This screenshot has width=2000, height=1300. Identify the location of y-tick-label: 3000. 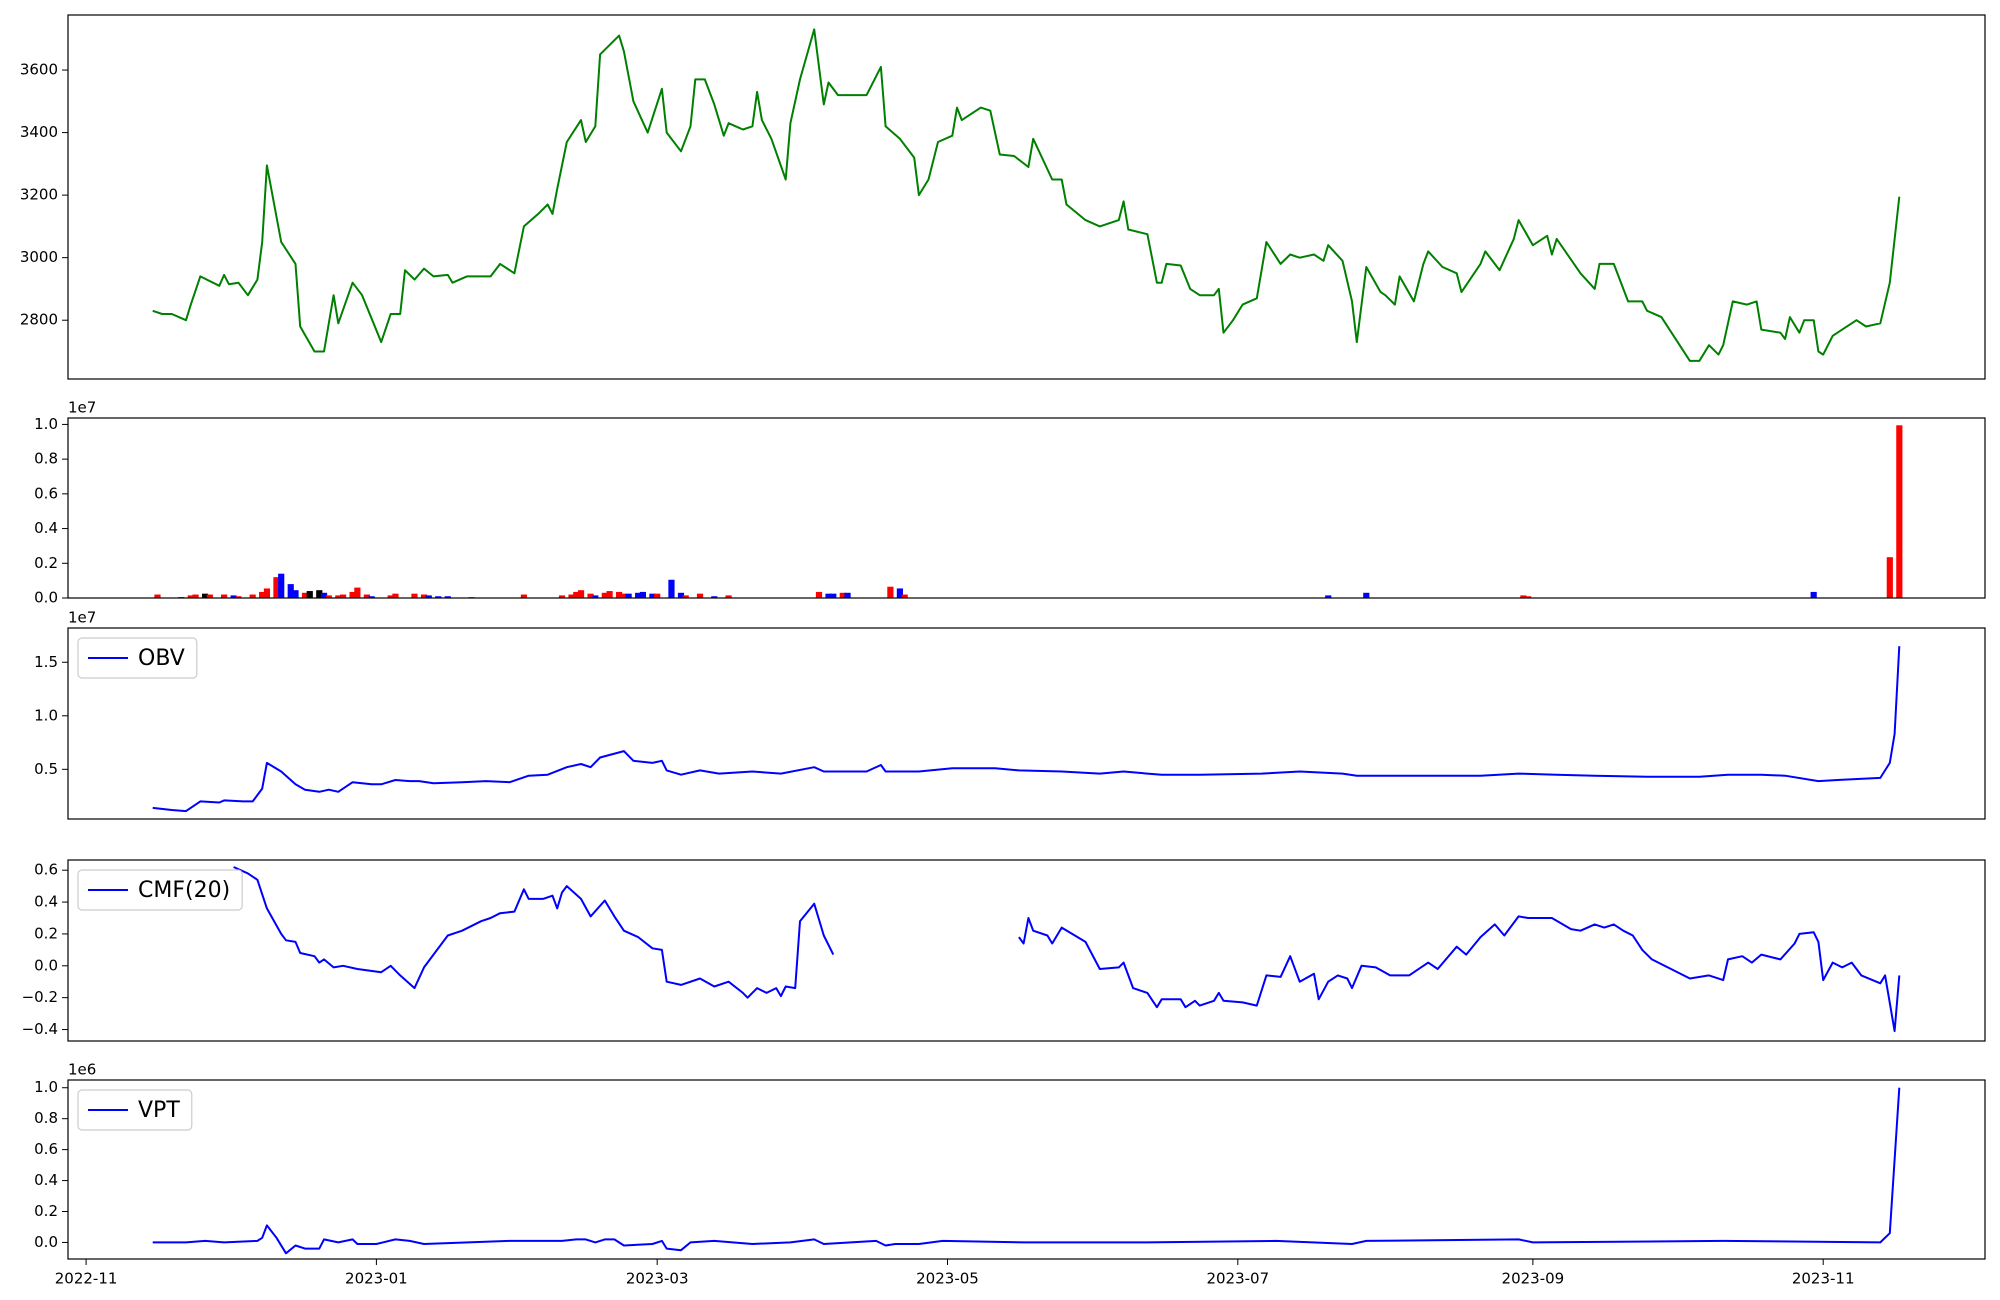
(39, 257).